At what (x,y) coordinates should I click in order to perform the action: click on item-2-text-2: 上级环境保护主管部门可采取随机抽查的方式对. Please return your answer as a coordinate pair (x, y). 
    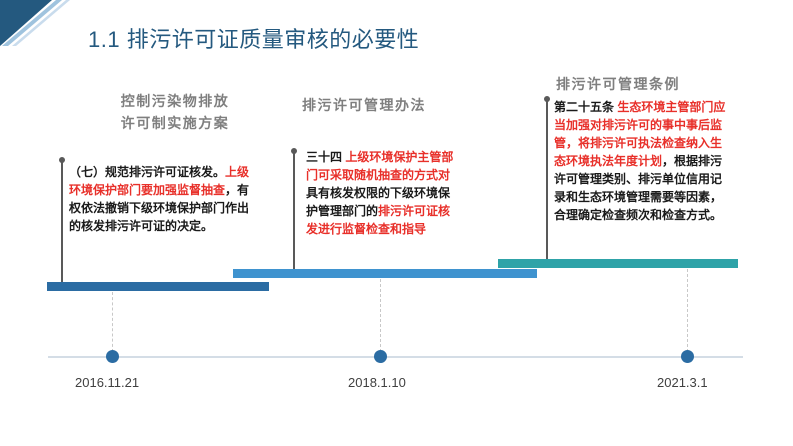
    Looking at the image, I should click on (380, 166).